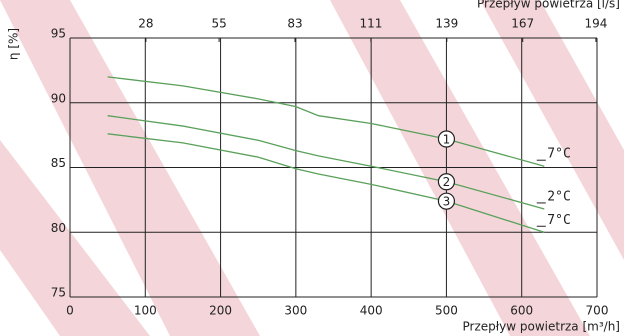 This screenshot has height=336, width=624. What do you see at coordinates (70, 311) in the screenshot?
I see `x-tick-label: 0` at bounding box center [70, 311].